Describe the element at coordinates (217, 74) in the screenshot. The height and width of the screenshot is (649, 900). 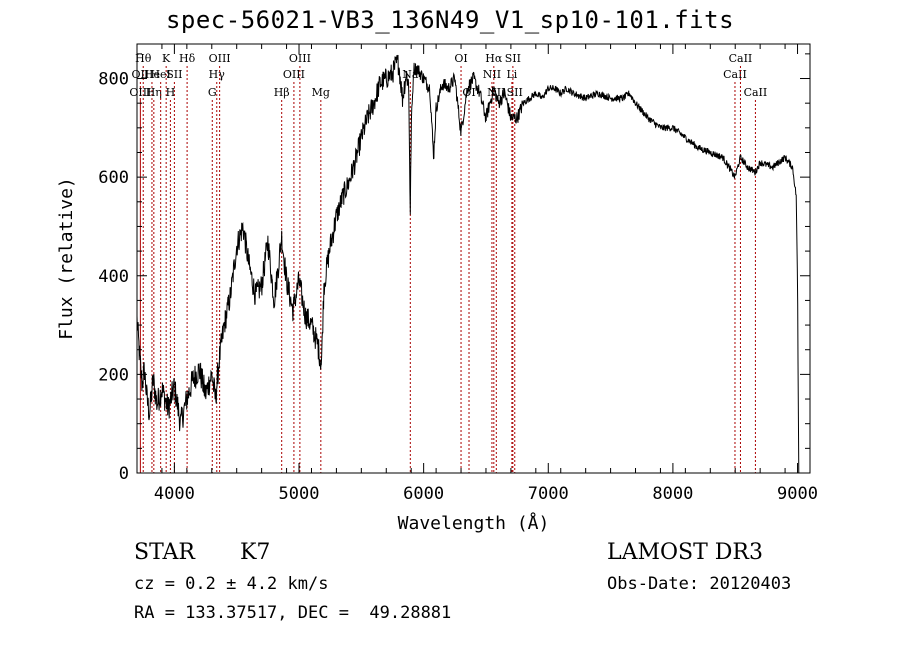
I see `line-marker-label: Hγ` at that location.